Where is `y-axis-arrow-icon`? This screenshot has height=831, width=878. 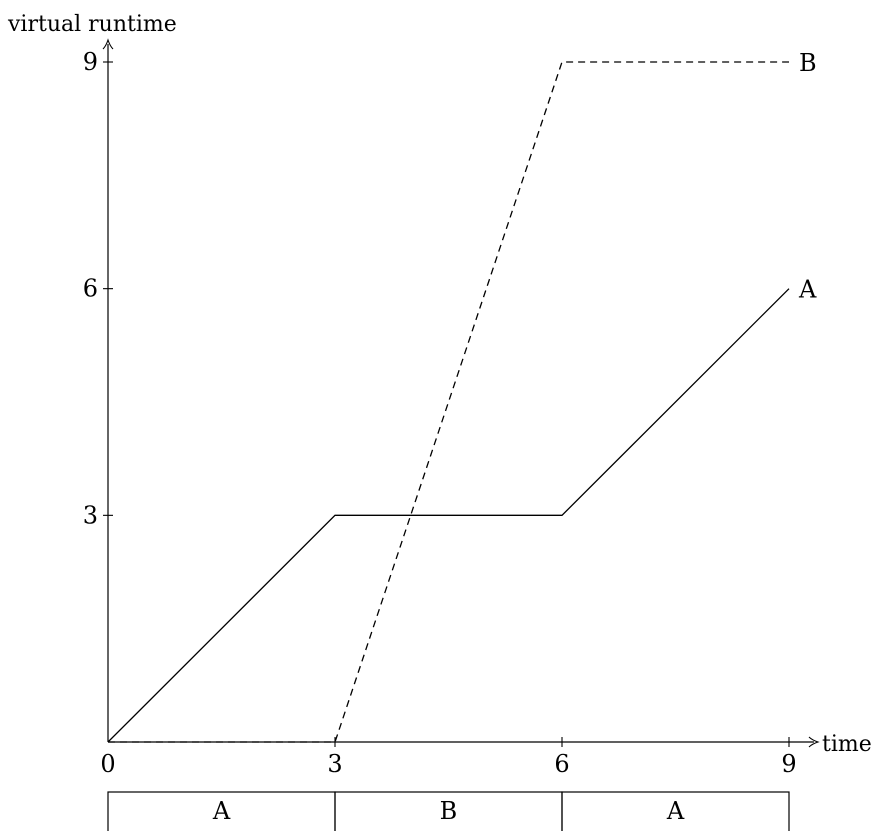 y-axis-arrow-icon is located at coordinates (108, 44).